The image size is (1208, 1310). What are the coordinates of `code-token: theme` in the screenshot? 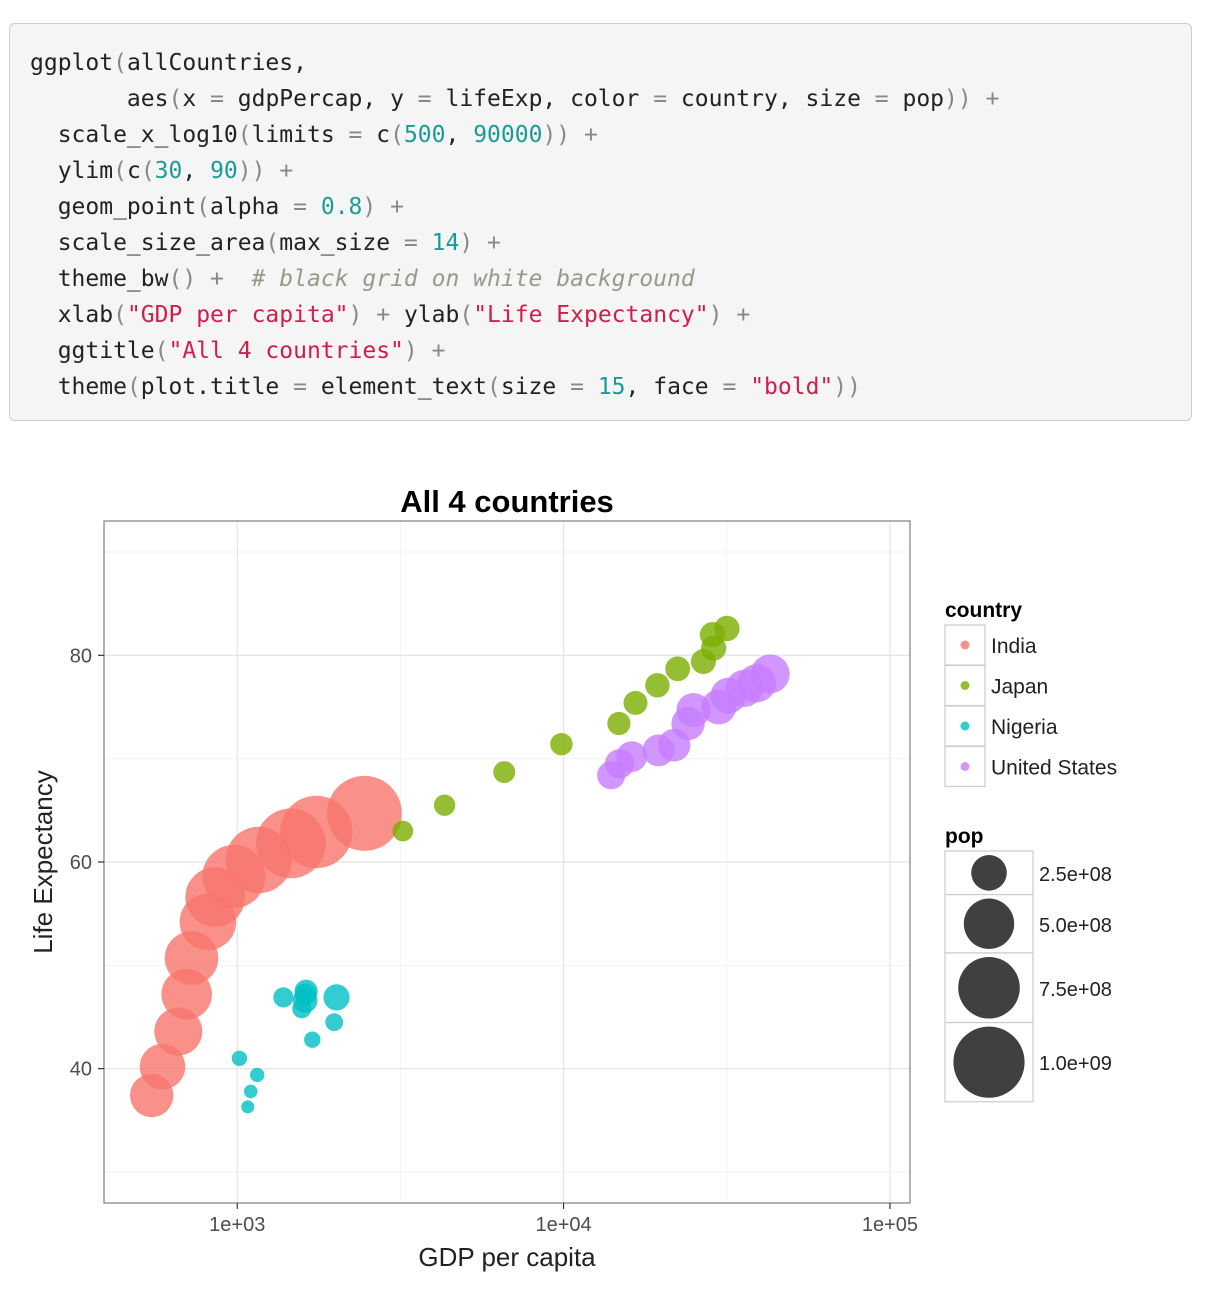 It's located at (78, 387).